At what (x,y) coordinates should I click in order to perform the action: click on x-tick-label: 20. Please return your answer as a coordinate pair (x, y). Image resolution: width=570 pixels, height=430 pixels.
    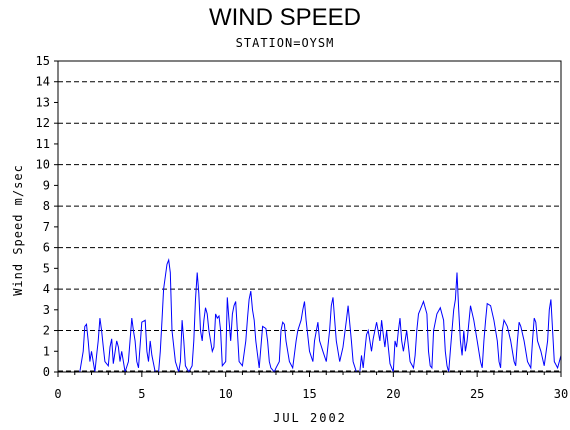
    Looking at the image, I should click on (393, 394).